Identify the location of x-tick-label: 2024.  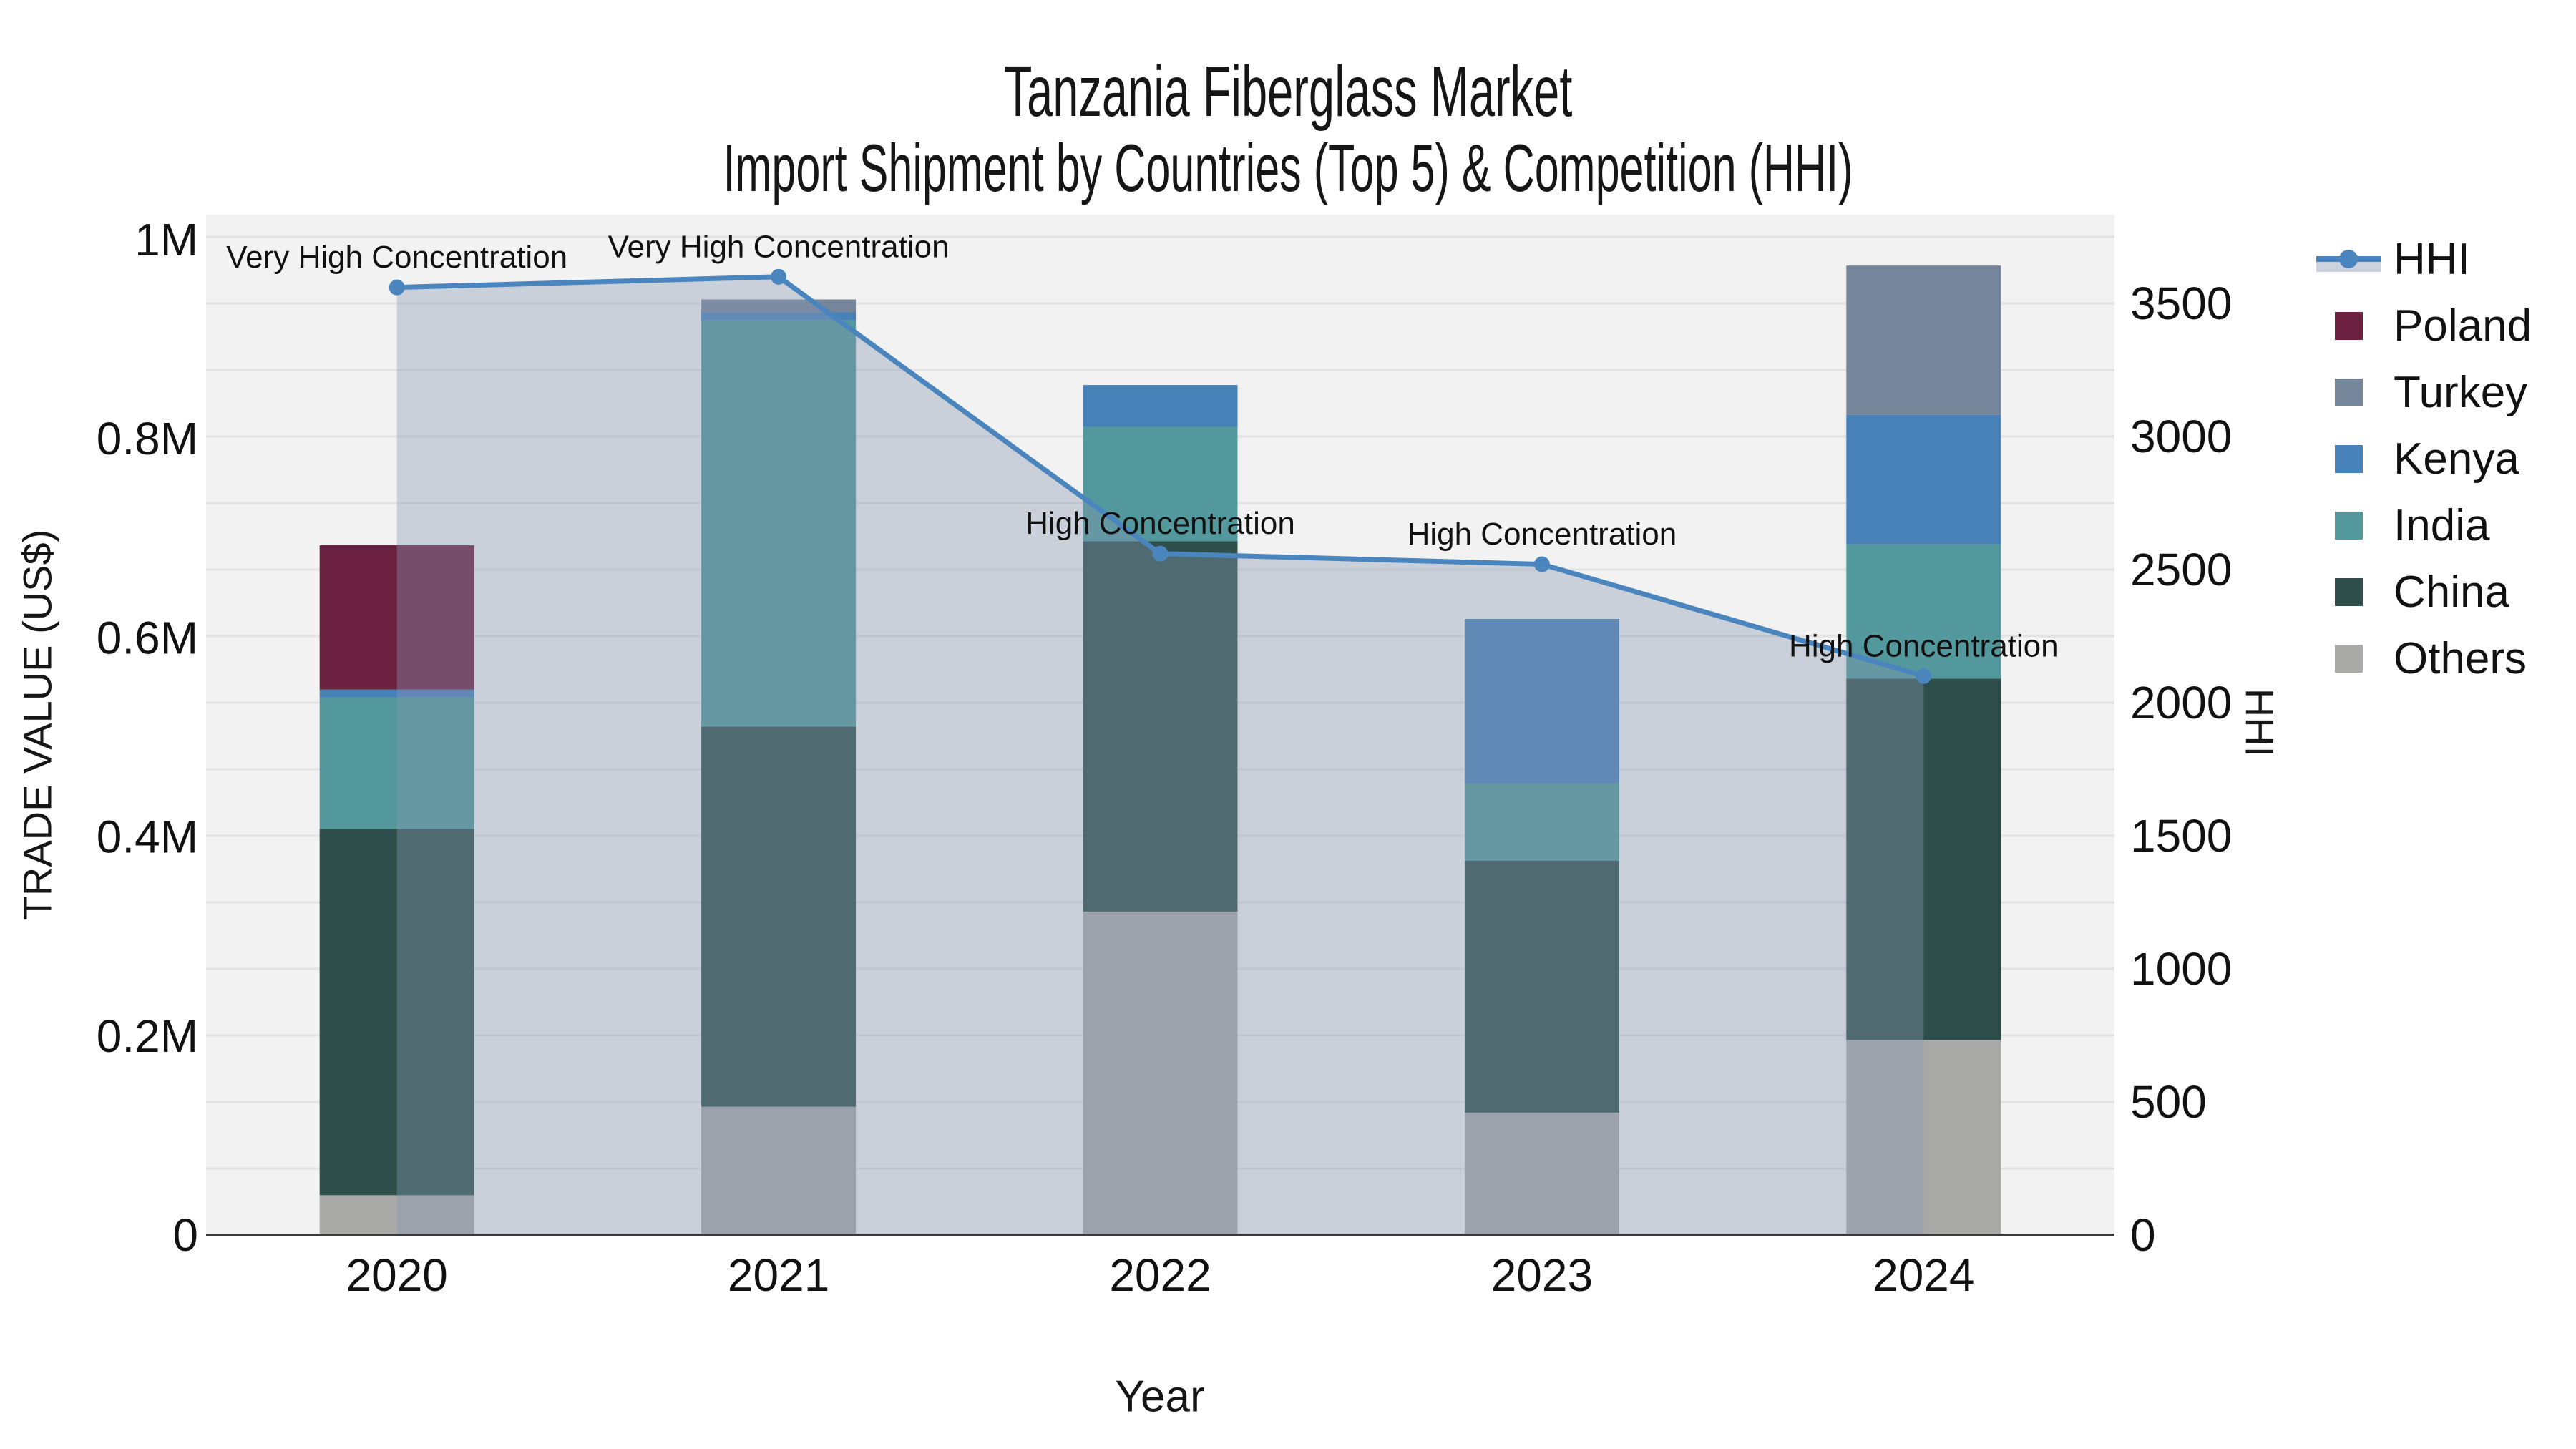
(1923, 1275).